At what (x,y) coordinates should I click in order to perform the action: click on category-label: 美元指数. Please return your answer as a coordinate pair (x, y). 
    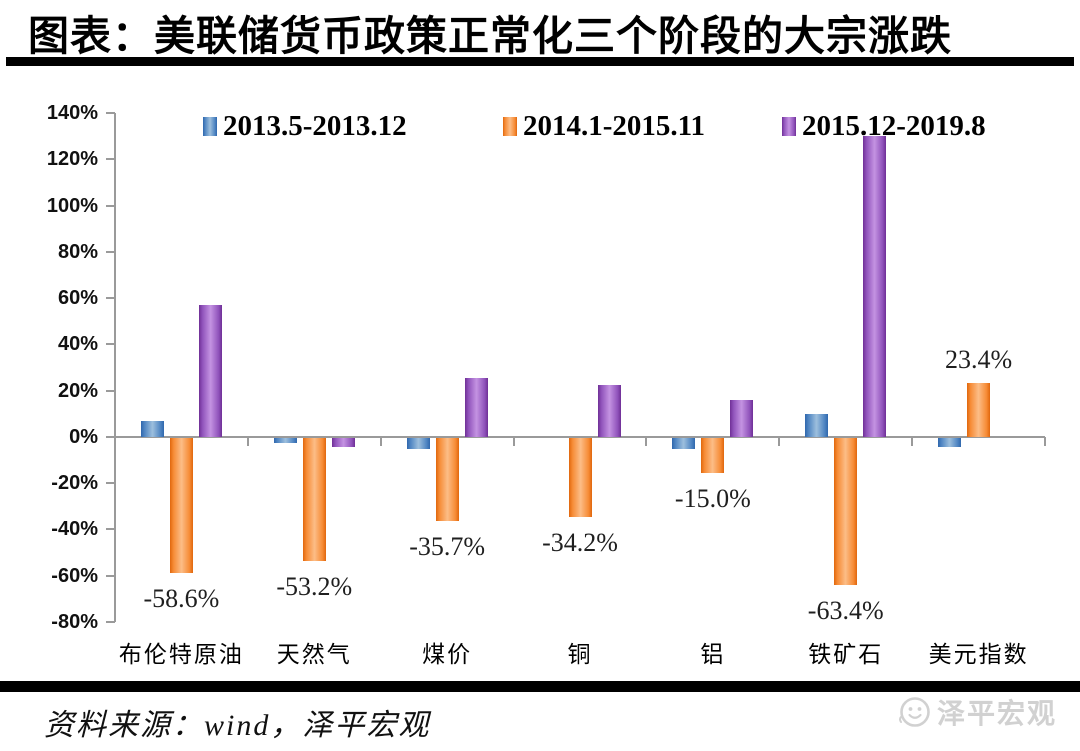
    Looking at the image, I should click on (978, 654).